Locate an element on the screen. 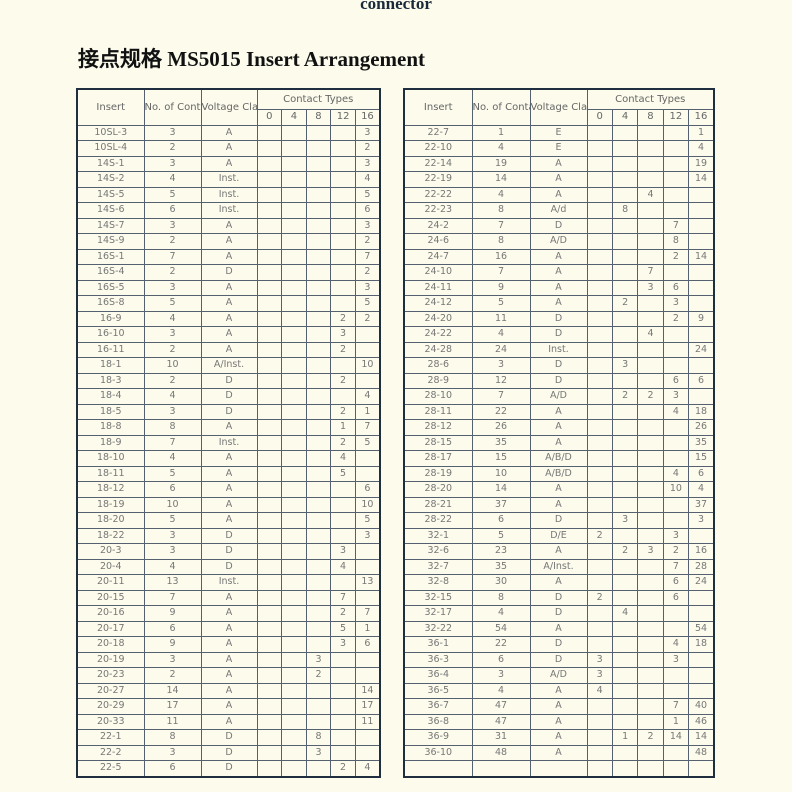 The height and width of the screenshot is (792, 792). cell-type-4: 3 is located at coordinates (625, 365).